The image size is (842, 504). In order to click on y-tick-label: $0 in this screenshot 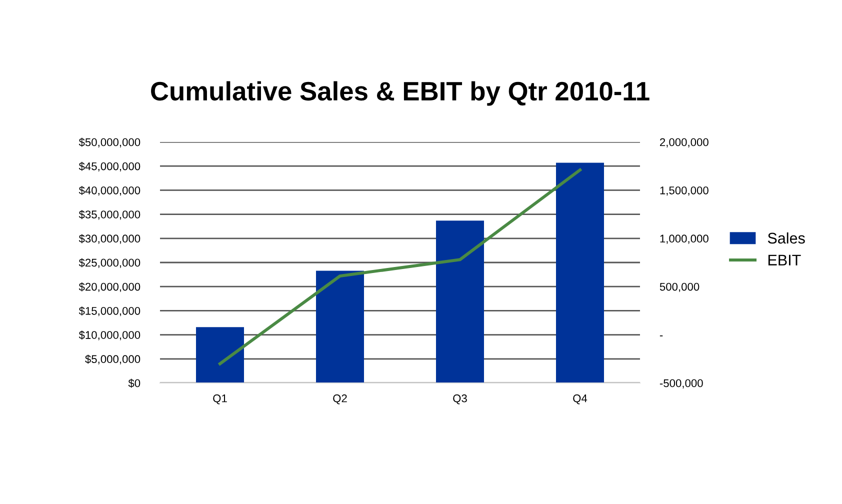, I will do `click(134, 383)`.